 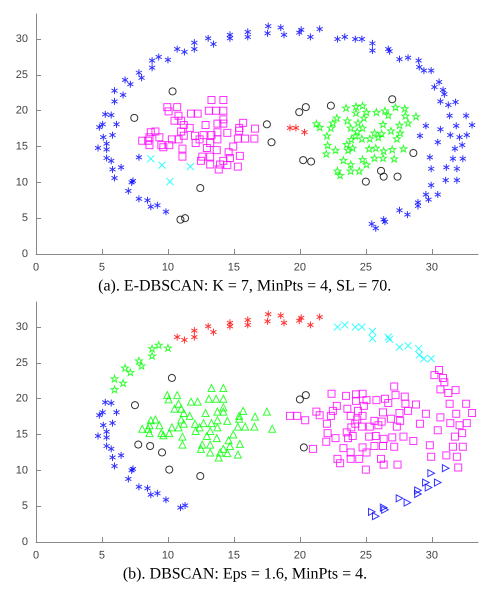 I want to click on x-tick-label: 5, so click(x=102, y=556).